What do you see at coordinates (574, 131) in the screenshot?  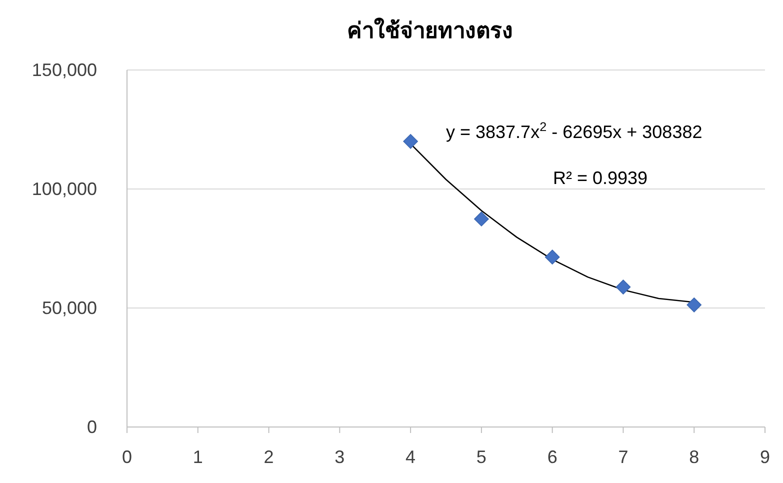 I see `annotation: y = 3837.7x$^{2}$ - 62695x + 308382` at bounding box center [574, 131].